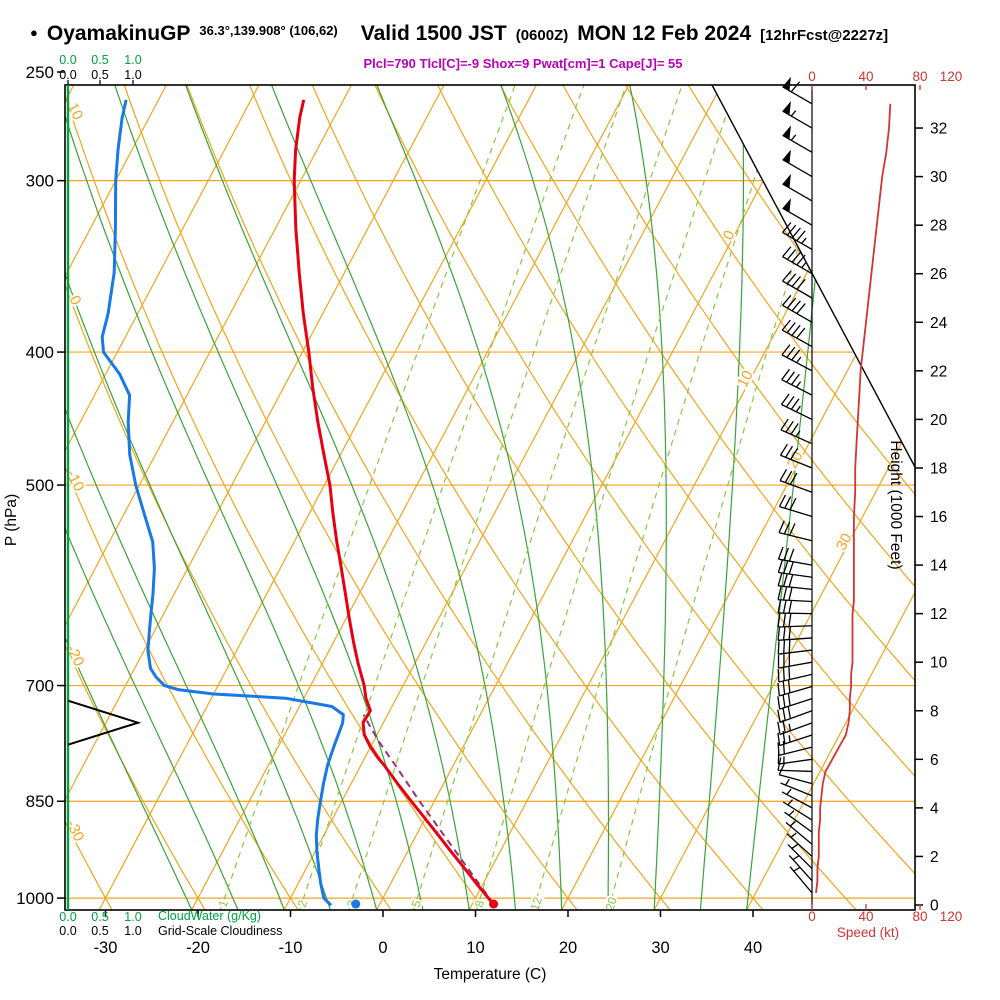 This screenshot has height=1000, width=1000. I want to click on level-marker-arrow, so click(104, 722).